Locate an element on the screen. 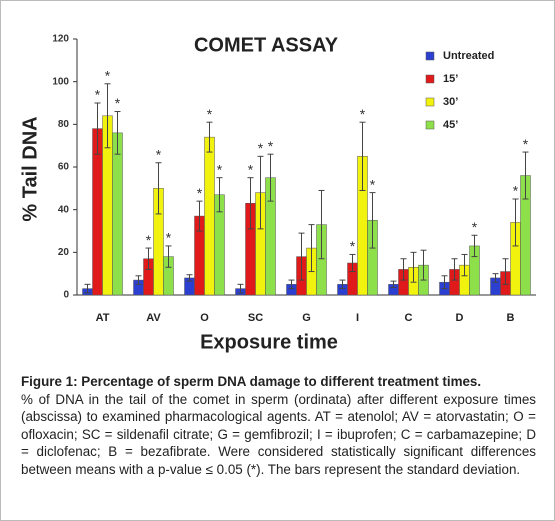  legend-label: 45’ is located at coordinates (450, 125).